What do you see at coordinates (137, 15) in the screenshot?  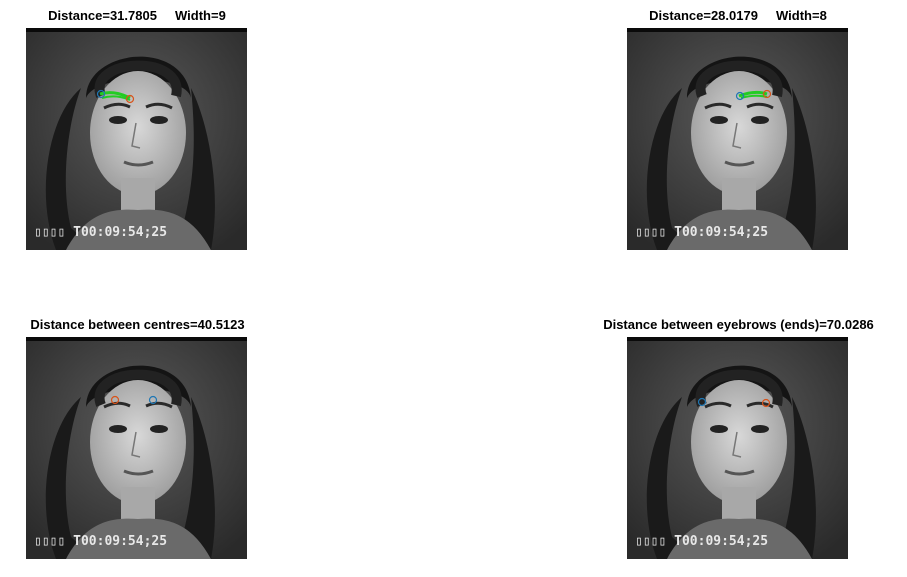 I see `panel-title: Distance=31.7805 Width=9` at bounding box center [137, 15].